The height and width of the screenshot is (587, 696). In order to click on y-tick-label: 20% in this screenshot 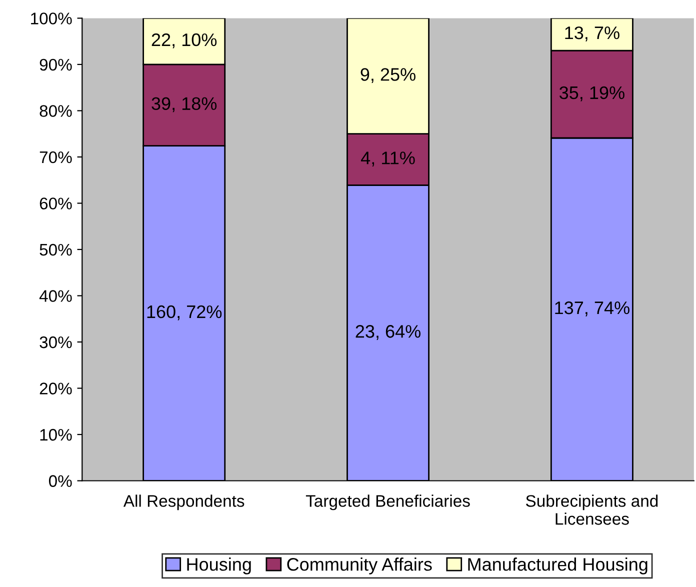, I will do `click(56, 388)`.